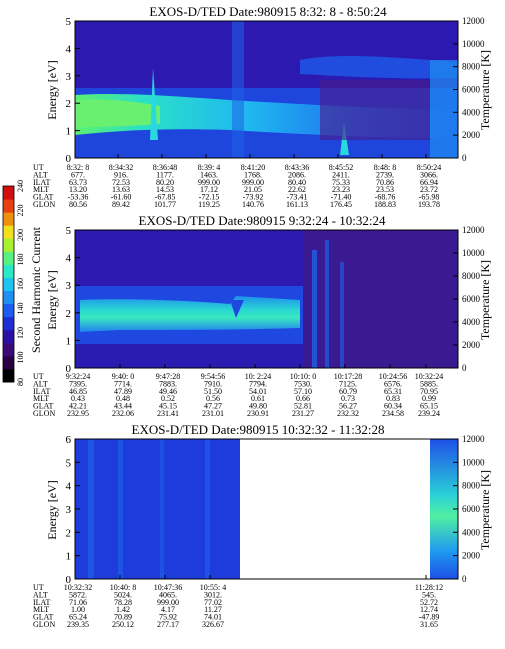 This screenshot has height=649, width=505. What do you see at coordinates (303, 413) in the screenshot?
I see `panel-2-cell: 231.27` at bounding box center [303, 413].